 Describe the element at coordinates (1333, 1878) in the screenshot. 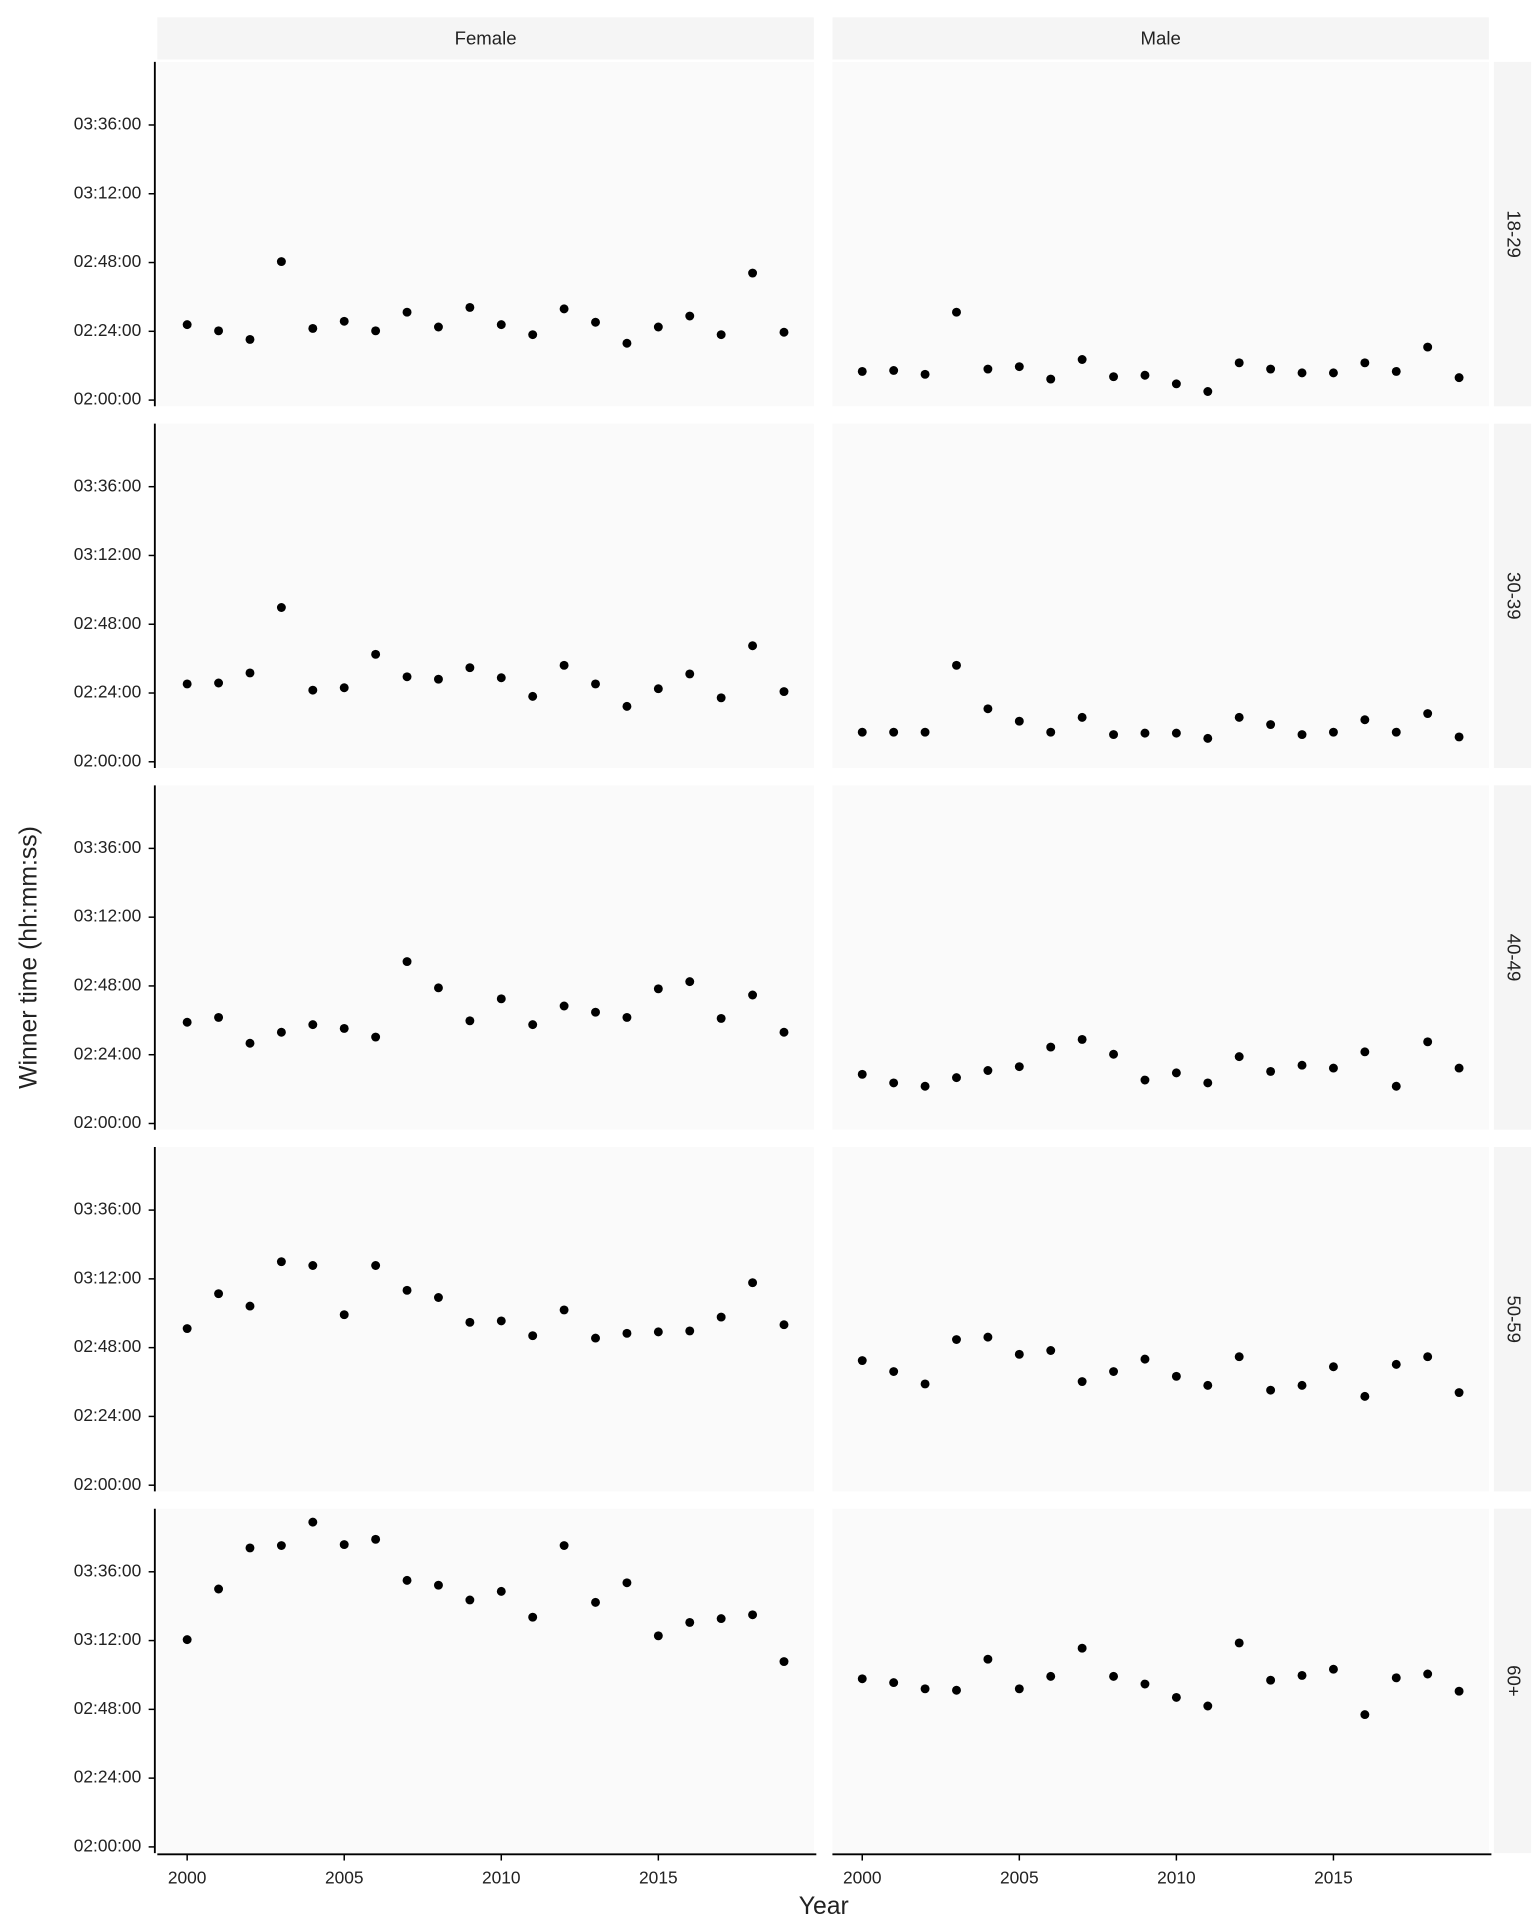

I see `x-tick-label: 2015` at that location.